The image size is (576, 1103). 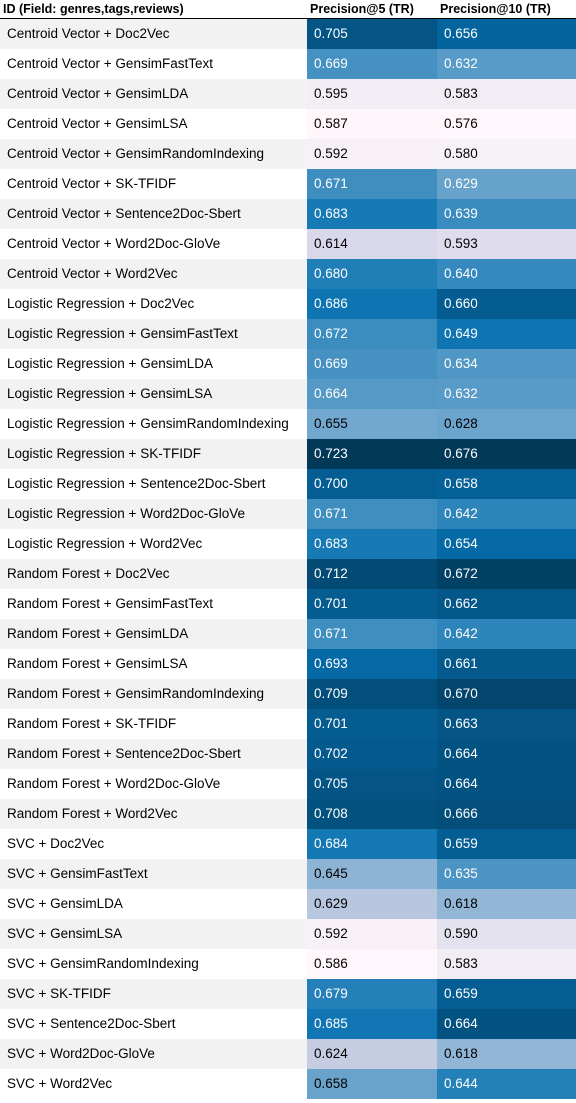 I want to click on row-id-cell: Random Forest + SK-TFIDF, so click(x=153, y=723).